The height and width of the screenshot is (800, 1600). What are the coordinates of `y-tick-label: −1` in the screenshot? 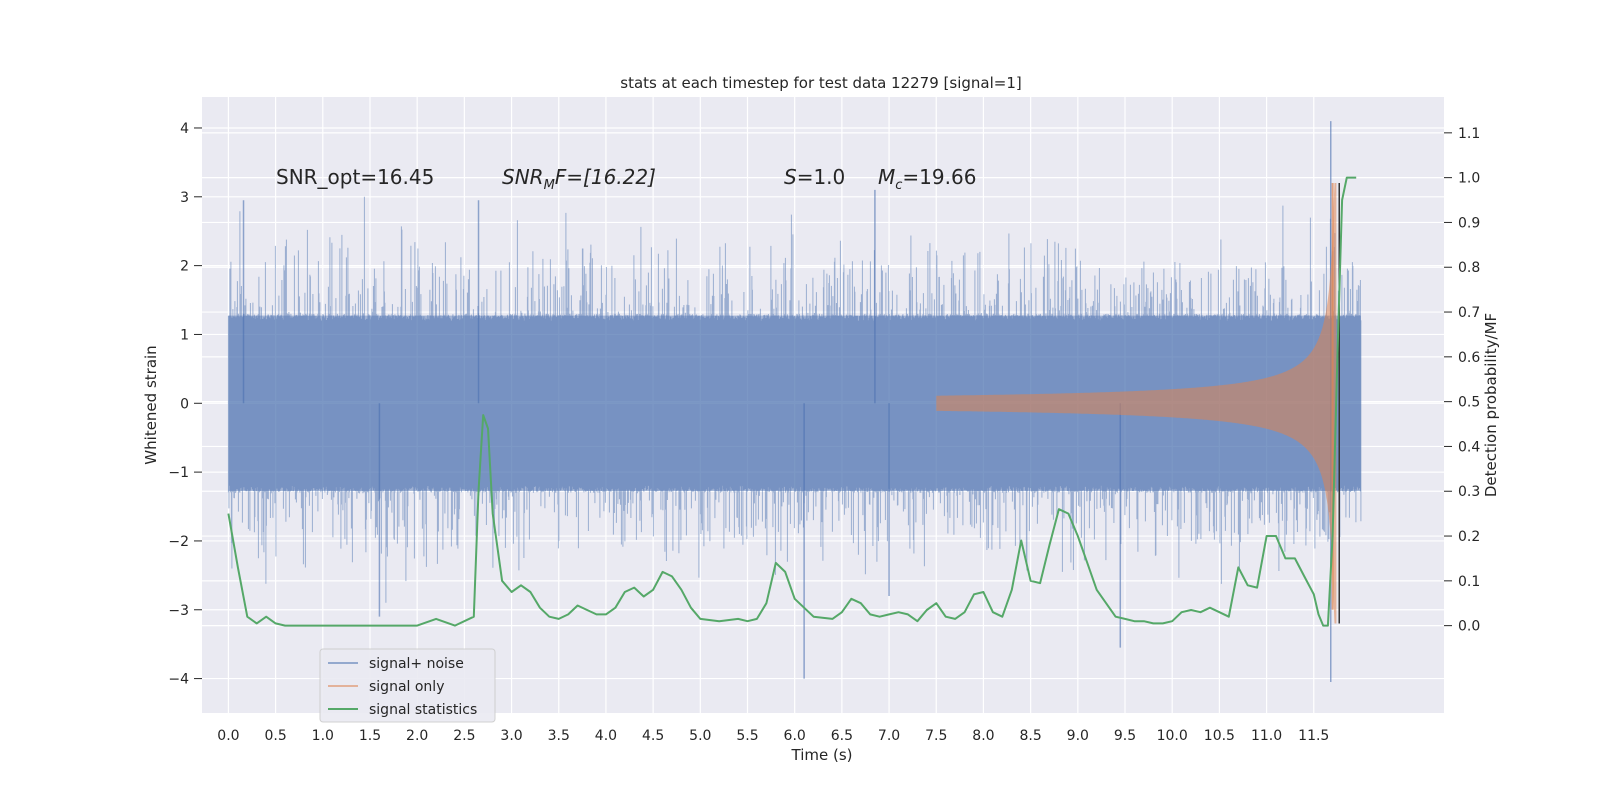 It's located at (178, 473).